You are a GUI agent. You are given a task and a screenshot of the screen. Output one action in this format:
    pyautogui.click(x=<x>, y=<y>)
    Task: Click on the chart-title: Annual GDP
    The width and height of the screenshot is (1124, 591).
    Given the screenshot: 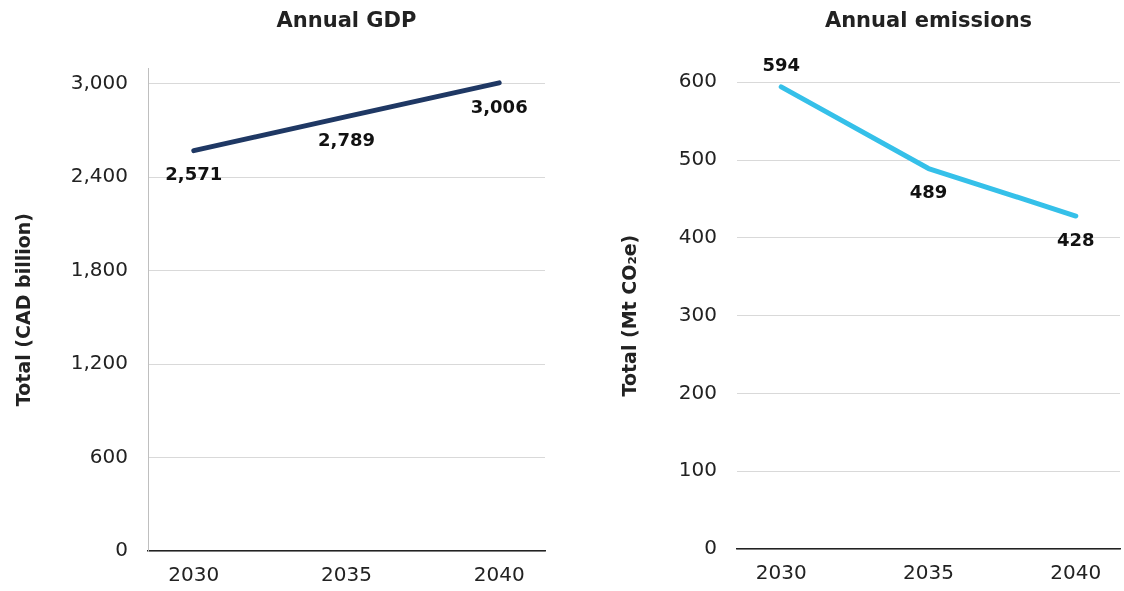 What is the action you would take?
    pyautogui.click(x=346, y=20)
    